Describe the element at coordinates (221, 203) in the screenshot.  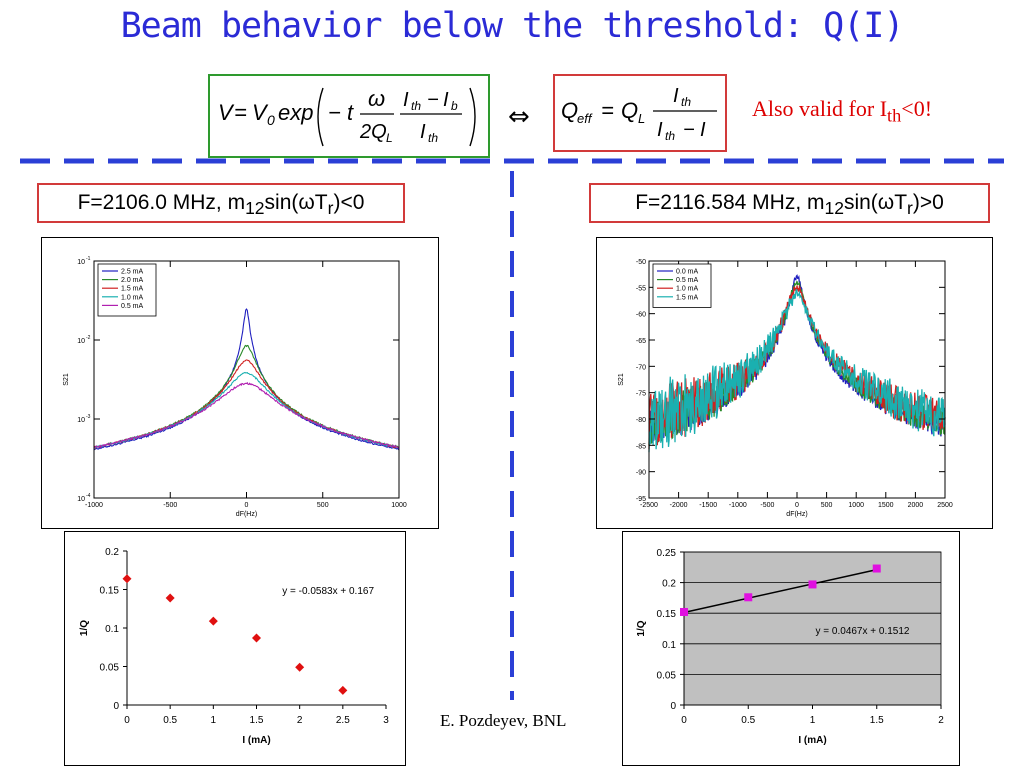
I see `left-frequency-label: F=2106.0 MHz, m12sin(ωTr)<0` at that location.